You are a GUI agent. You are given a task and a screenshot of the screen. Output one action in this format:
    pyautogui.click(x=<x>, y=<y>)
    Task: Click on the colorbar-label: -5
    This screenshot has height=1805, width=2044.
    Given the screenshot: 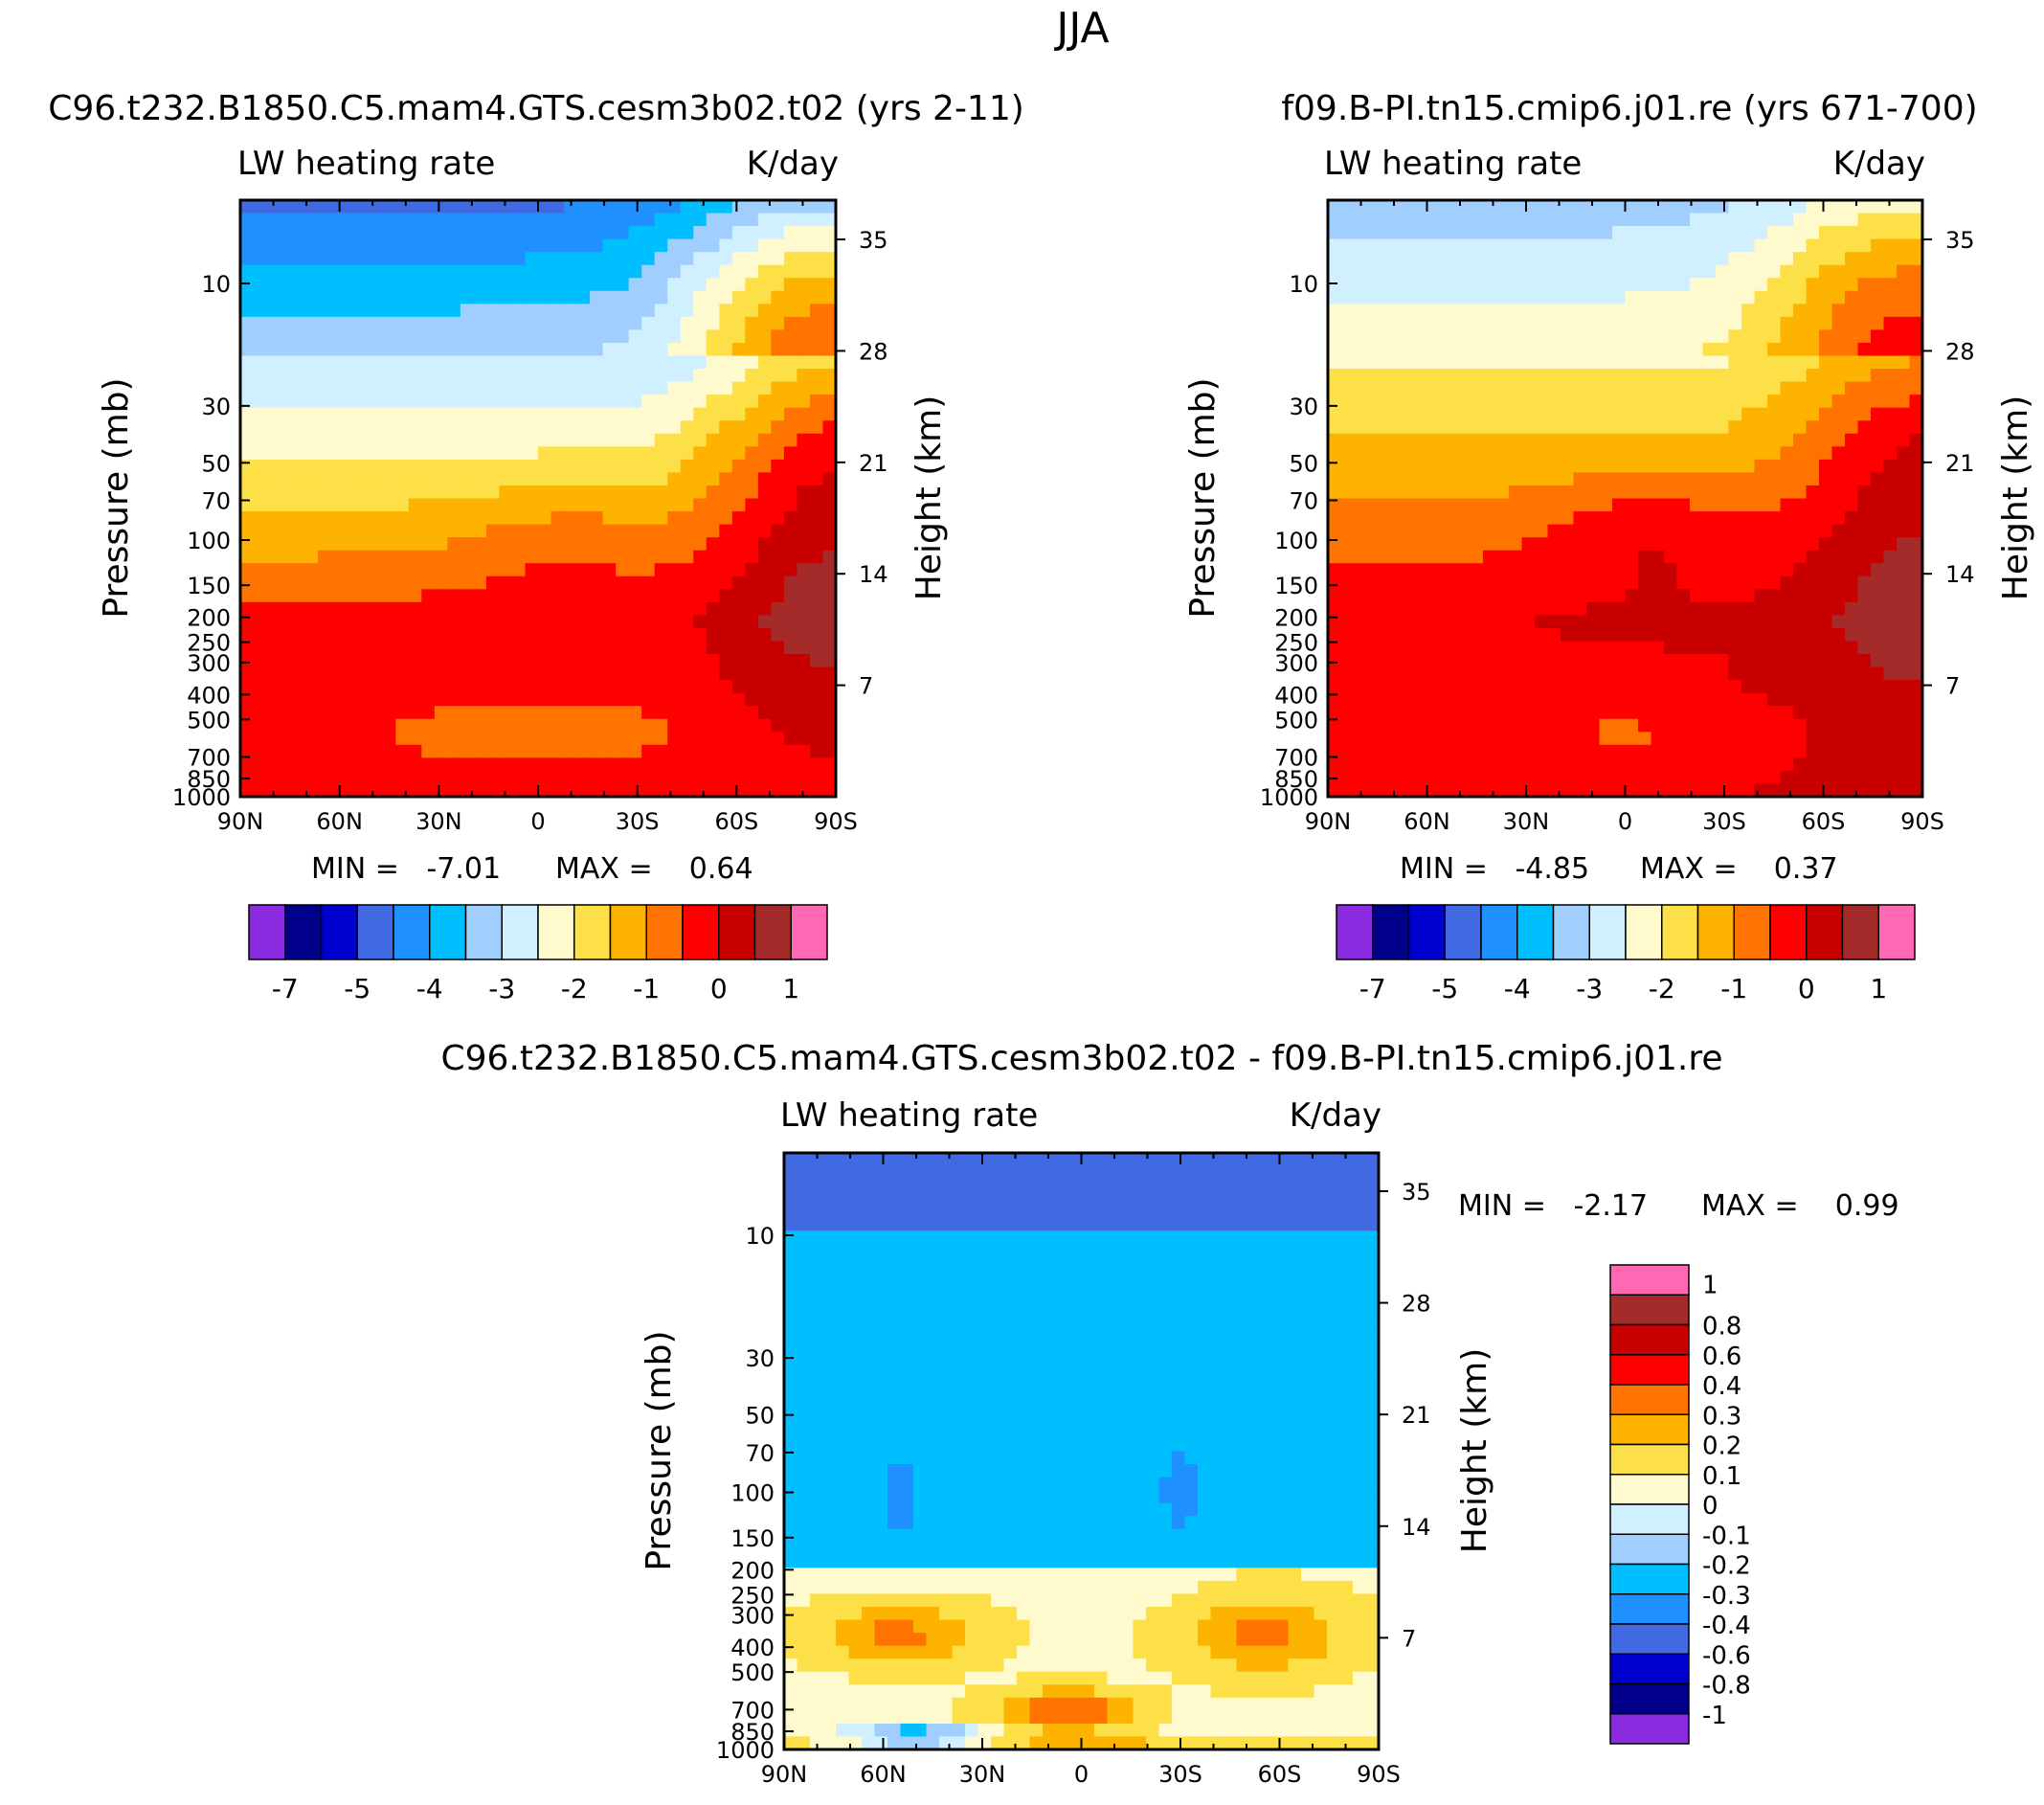 What is the action you would take?
    pyautogui.click(x=357, y=989)
    